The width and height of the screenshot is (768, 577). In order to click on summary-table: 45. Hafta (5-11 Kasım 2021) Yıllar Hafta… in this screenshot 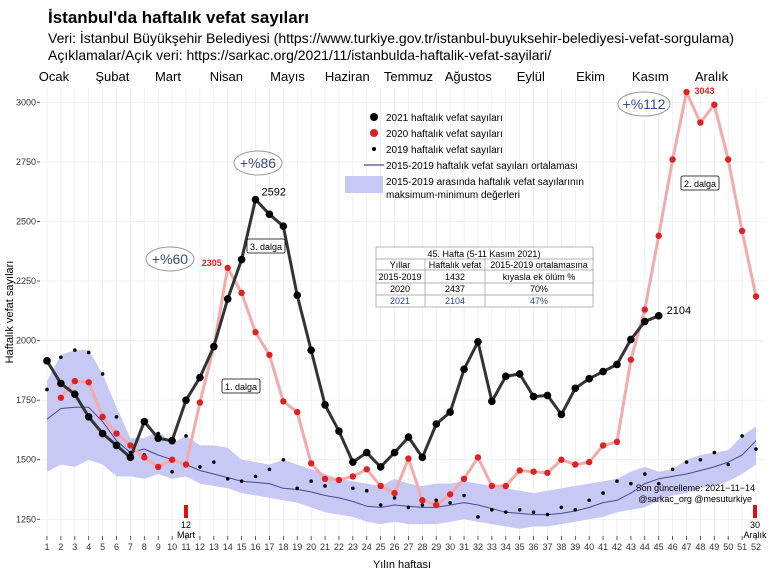, I will do `click(484, 277)`.